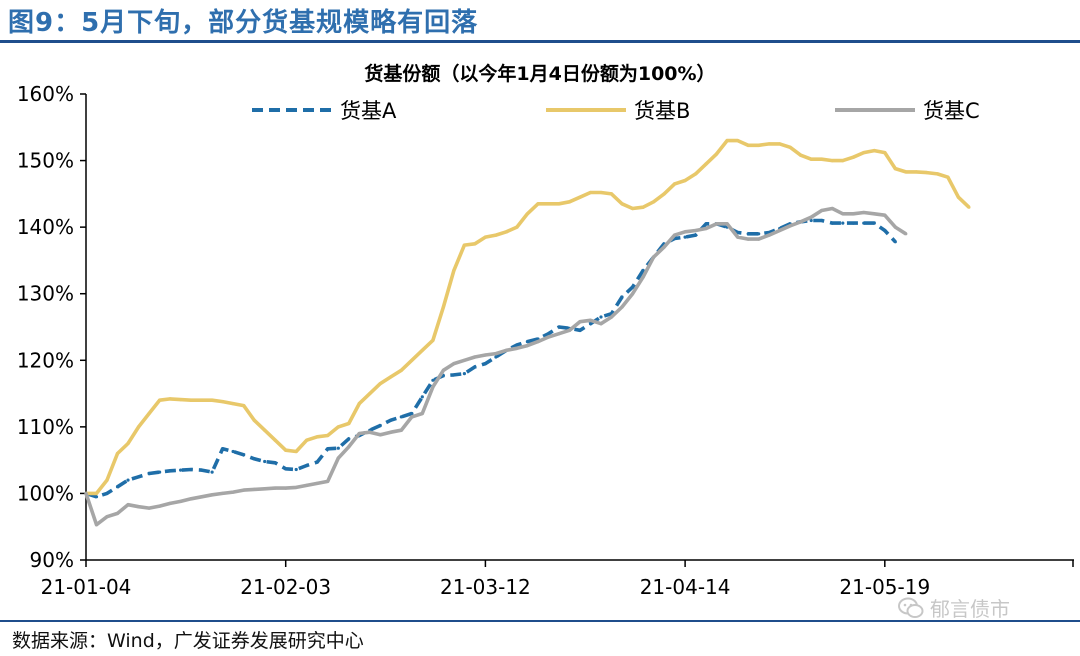  Describe the element at coordinates (188, 641) in the screenshot. I see `source-note: 数据来源：Wind，广发证券发展研究中心` at that location.